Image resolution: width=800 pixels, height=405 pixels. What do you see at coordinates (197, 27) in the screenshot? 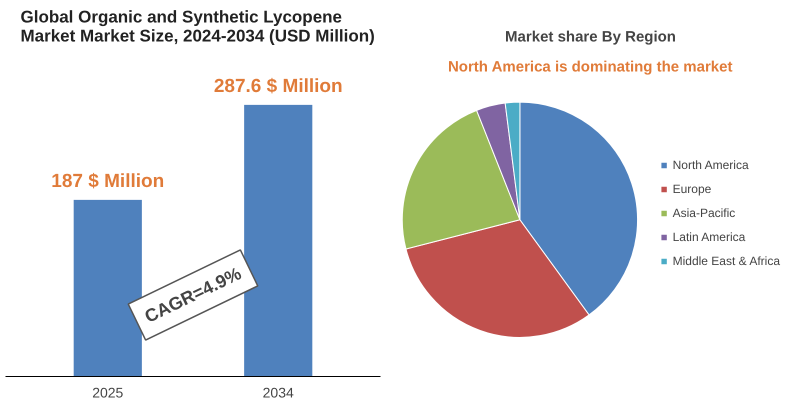
I see `chart-title: Global Organic and Synthetic Lycopene Market Market Size, 2024-2034 (USD Million)` at bounding box center [197, 27].